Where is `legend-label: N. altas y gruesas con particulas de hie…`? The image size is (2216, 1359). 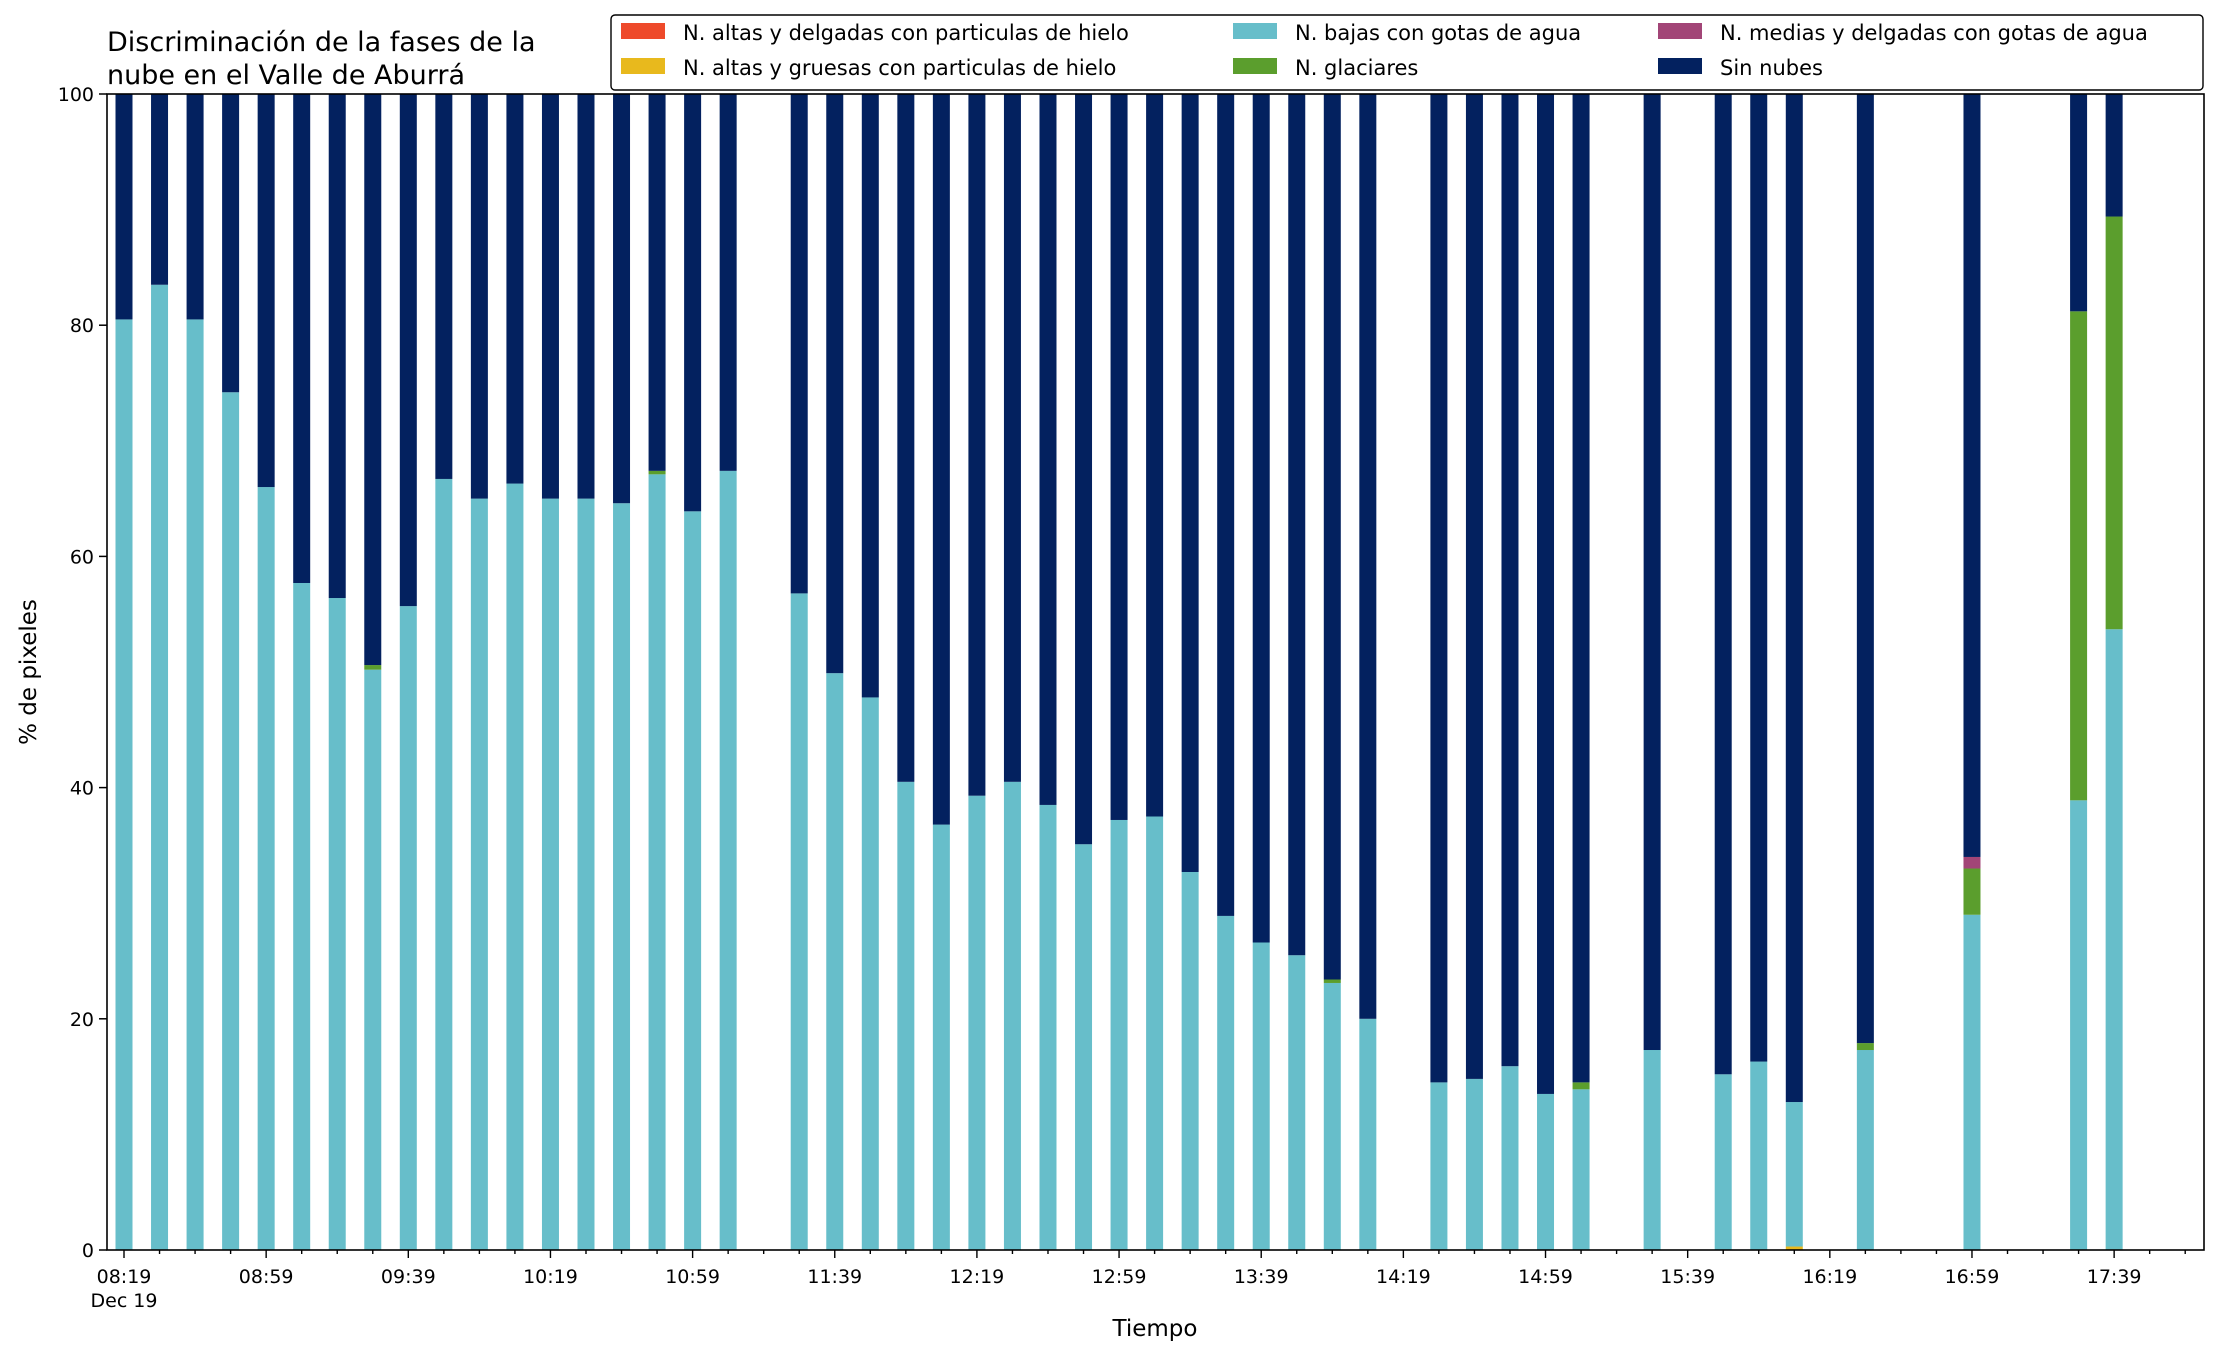
legend-label: N. altas y gruesas con particulas de hie… is located at coordinates (899, 68).